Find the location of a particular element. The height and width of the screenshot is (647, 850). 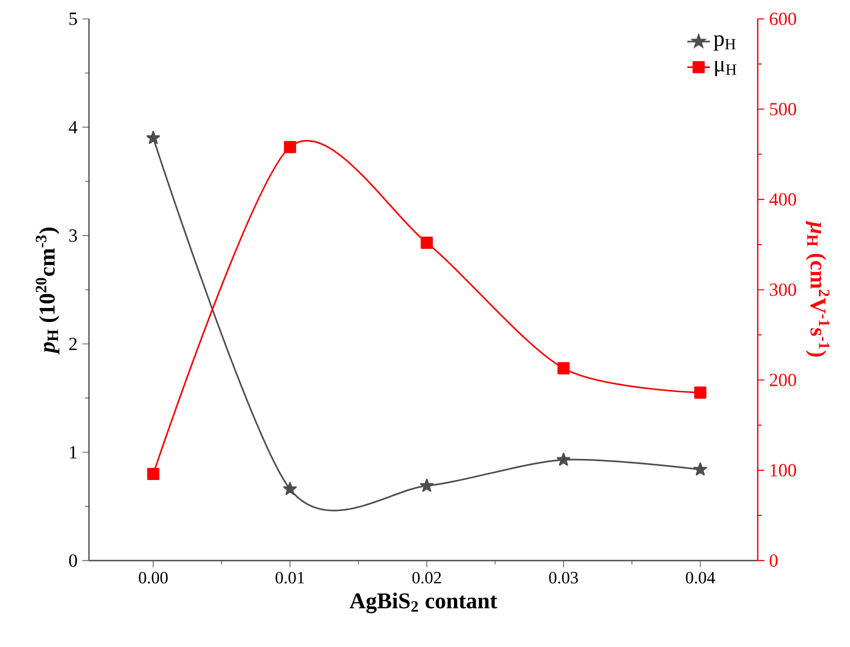

y-tick-label: 3 is located at coordinates (73, 235).